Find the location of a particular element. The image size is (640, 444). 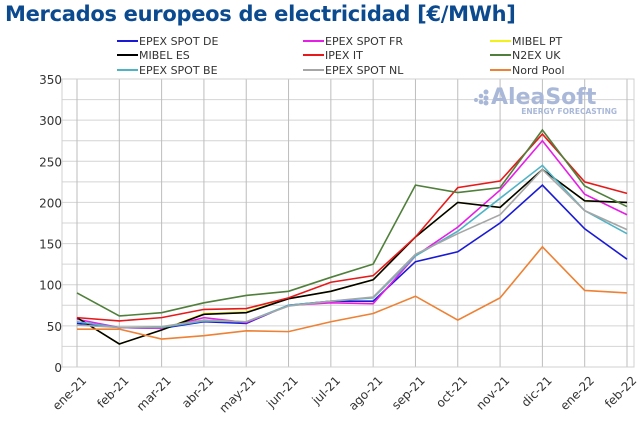

x-tick-label: mar-21 is located at coordinates (154, 393).